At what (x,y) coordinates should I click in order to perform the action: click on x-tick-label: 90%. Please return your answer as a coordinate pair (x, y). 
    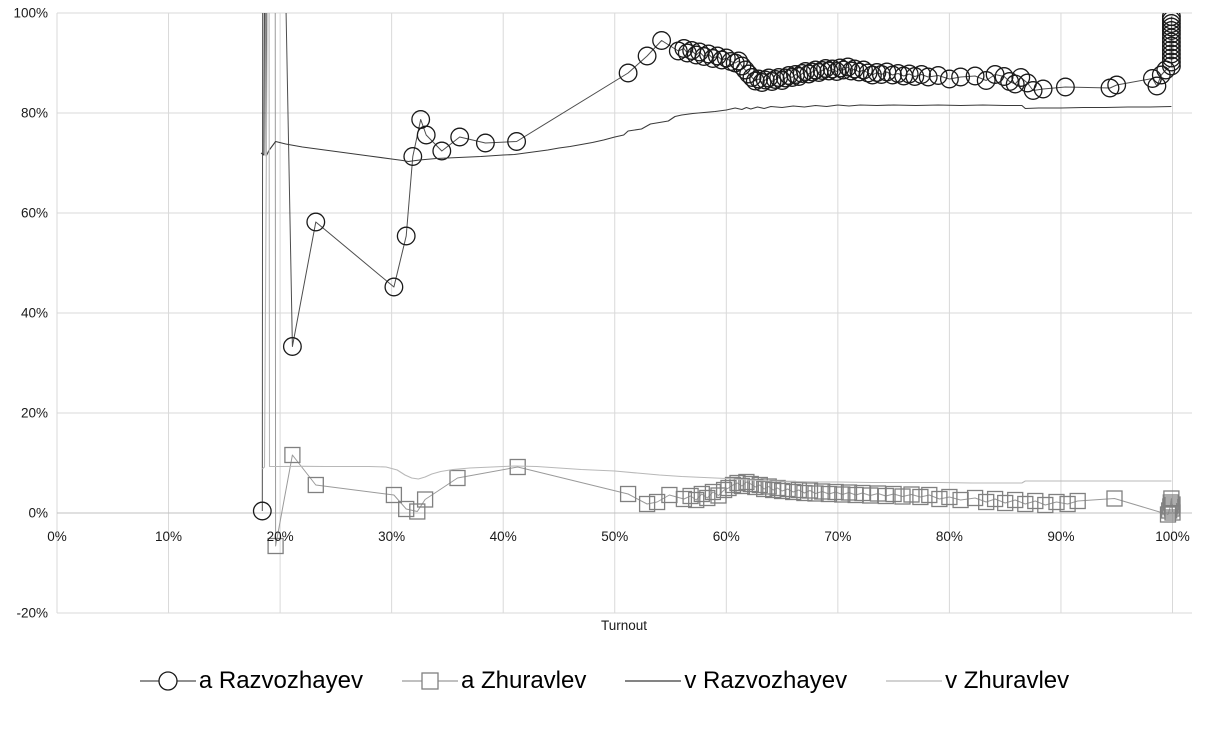
    Looking at the image, I should click on (1060, 536).